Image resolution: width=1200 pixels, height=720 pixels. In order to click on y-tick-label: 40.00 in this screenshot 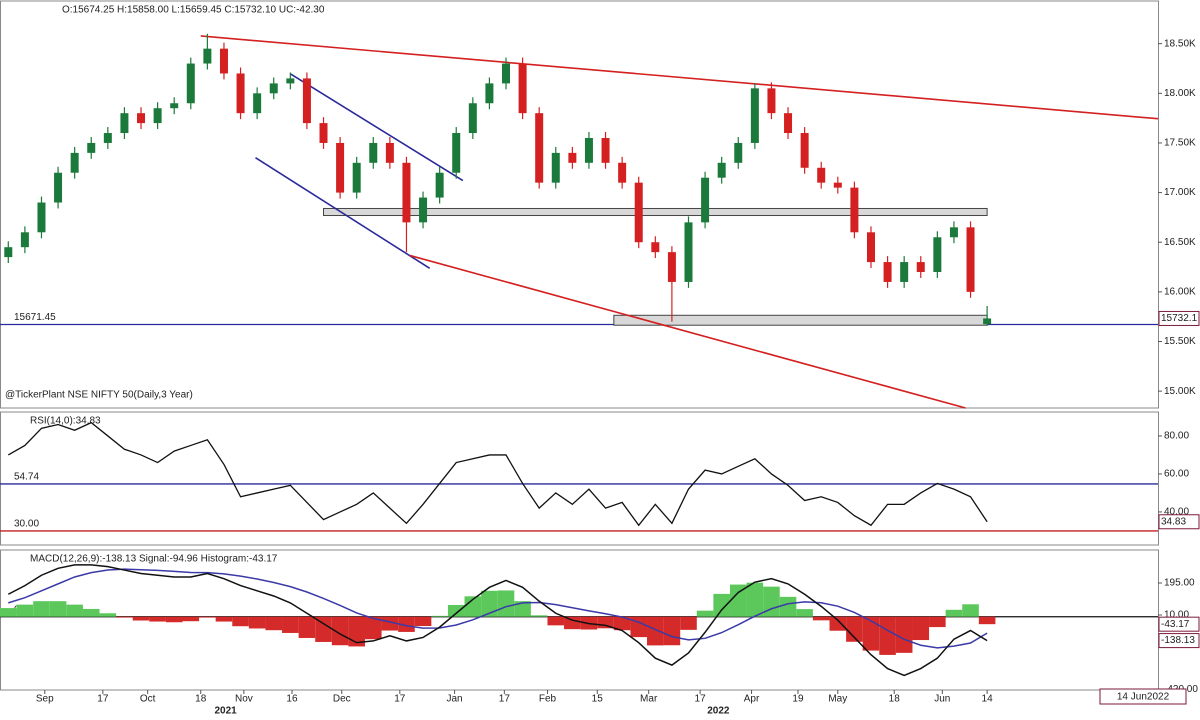, I will do `click(1176, 512)`.